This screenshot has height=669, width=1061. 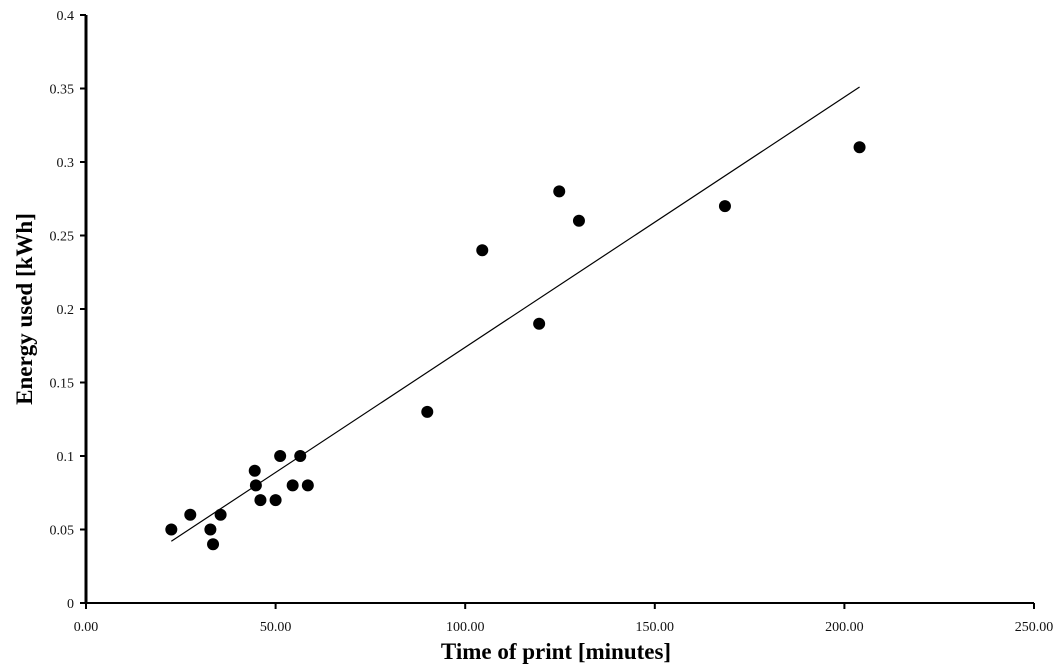 I want to click on x-tick-label: 50.00, so click(x=276, y=627).